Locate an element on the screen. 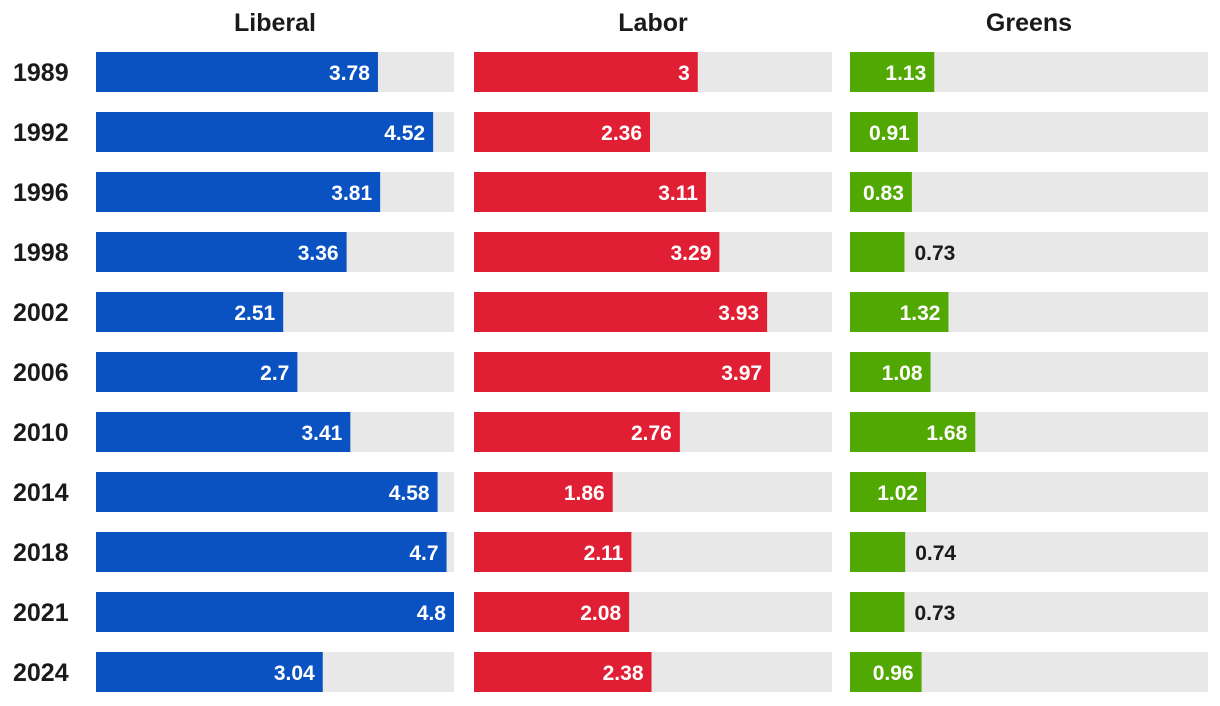  value-label-liberal-2021: 4.8 is located at coordinates (432, 613).